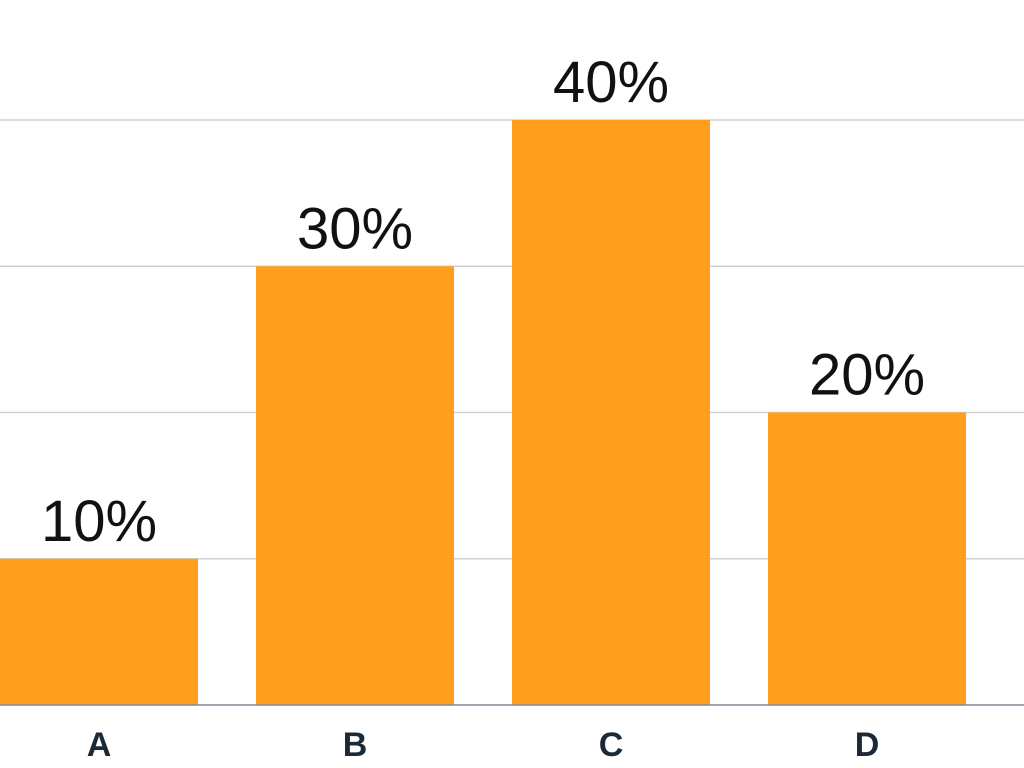 The width and height of the screenshot is (1024, 768). I want to click on category-label-d: D, so click(867, 745).